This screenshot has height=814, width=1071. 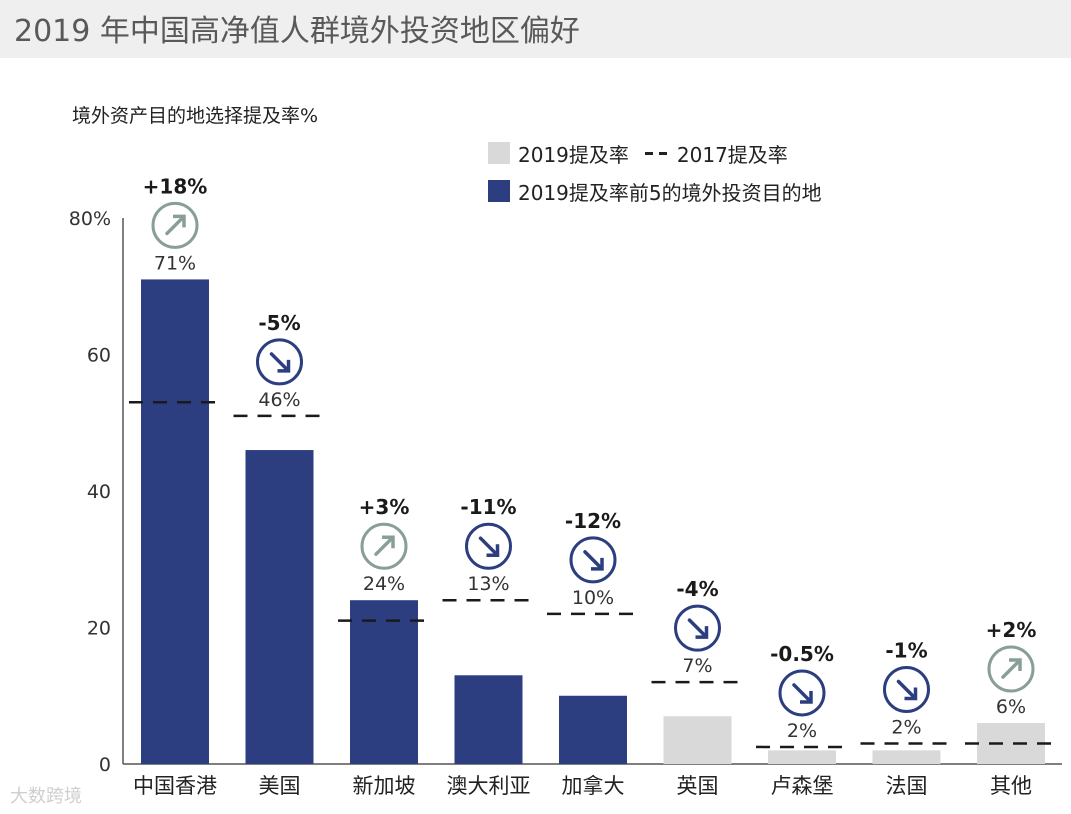 What do you see at coordinates (593, 786) in the screenshot?
I see `x-category-label: 加拿大` at bounding box center [593, 786].